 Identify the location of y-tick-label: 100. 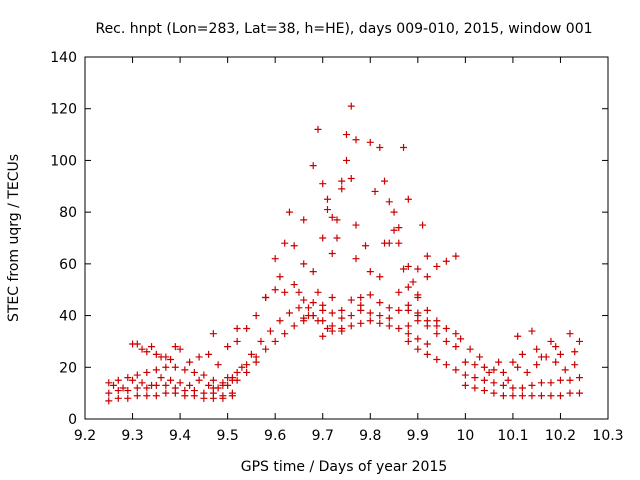
(63, 161).